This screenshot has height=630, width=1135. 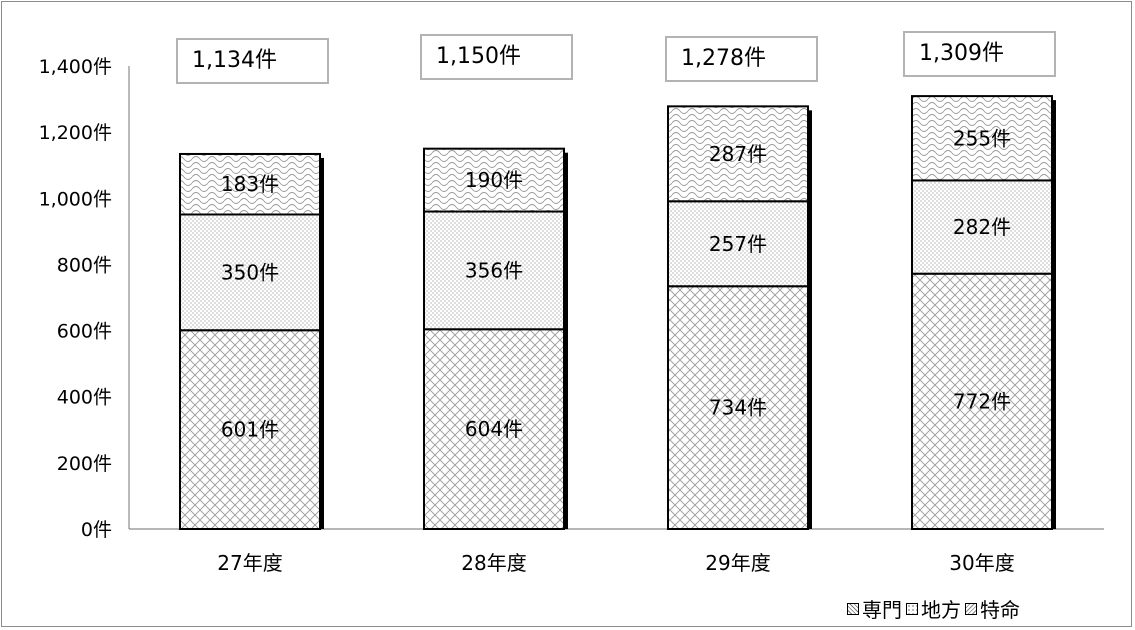 I want to click on legend-swatch-tokumei, so click(x=971, y=608).